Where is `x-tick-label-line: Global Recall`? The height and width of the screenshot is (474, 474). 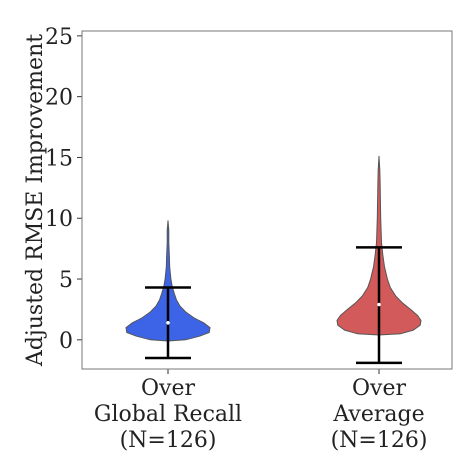 x-tick-label-line: Global Recall is located at coordinates (168, 414).